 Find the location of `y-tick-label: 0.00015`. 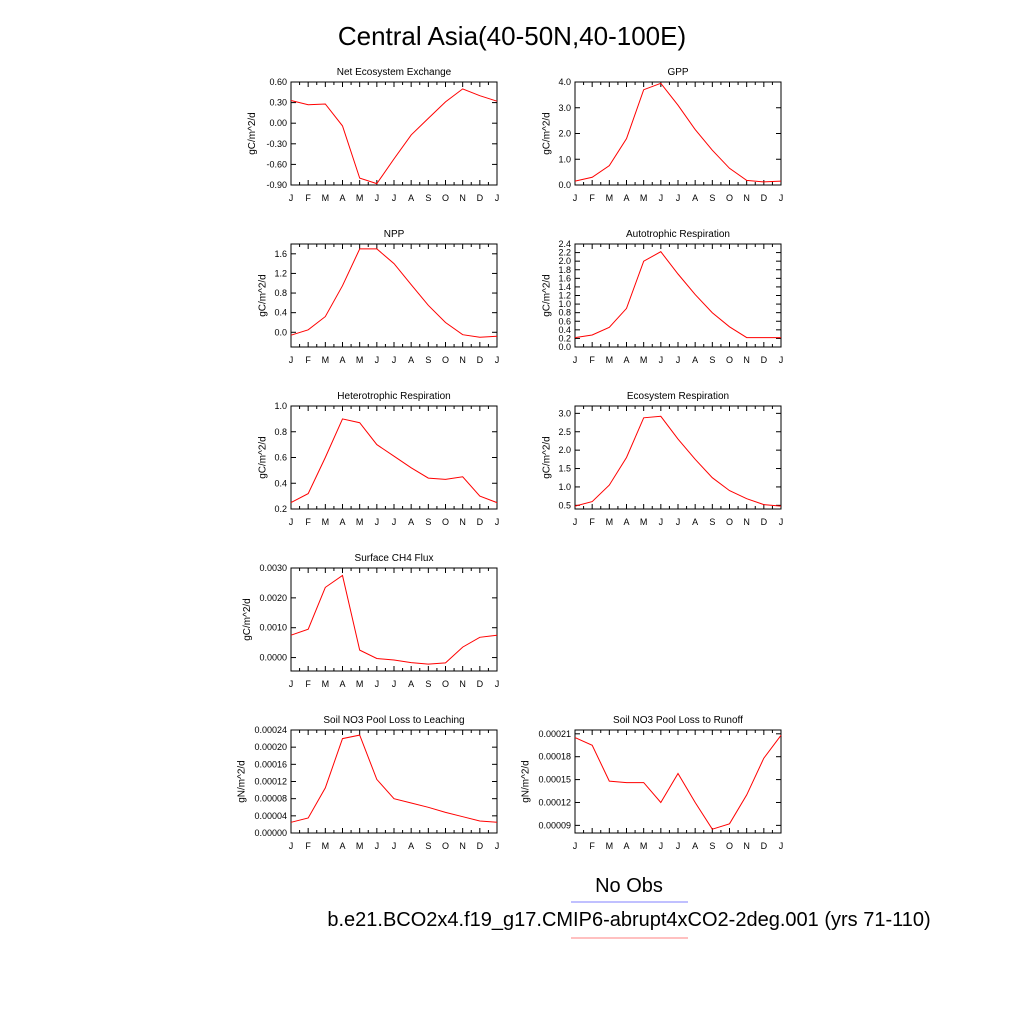

y-tick-label: 0.00015 is located at coordinates (554, 780).